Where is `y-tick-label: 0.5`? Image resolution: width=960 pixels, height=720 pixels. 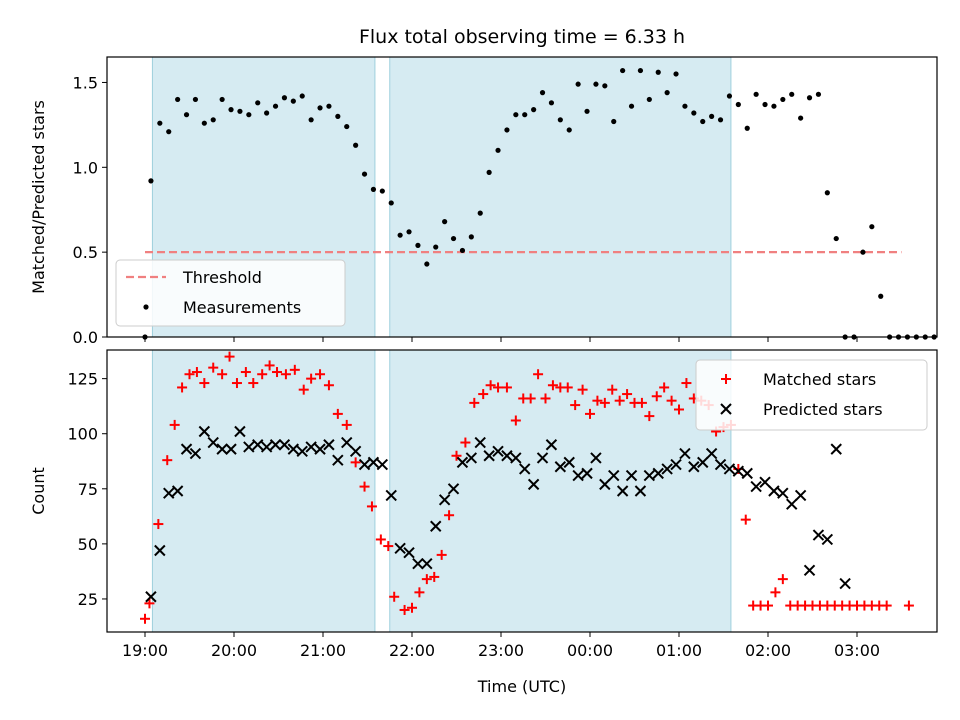
y-tick-label: 0.5 is located at coordinates (85, 252).